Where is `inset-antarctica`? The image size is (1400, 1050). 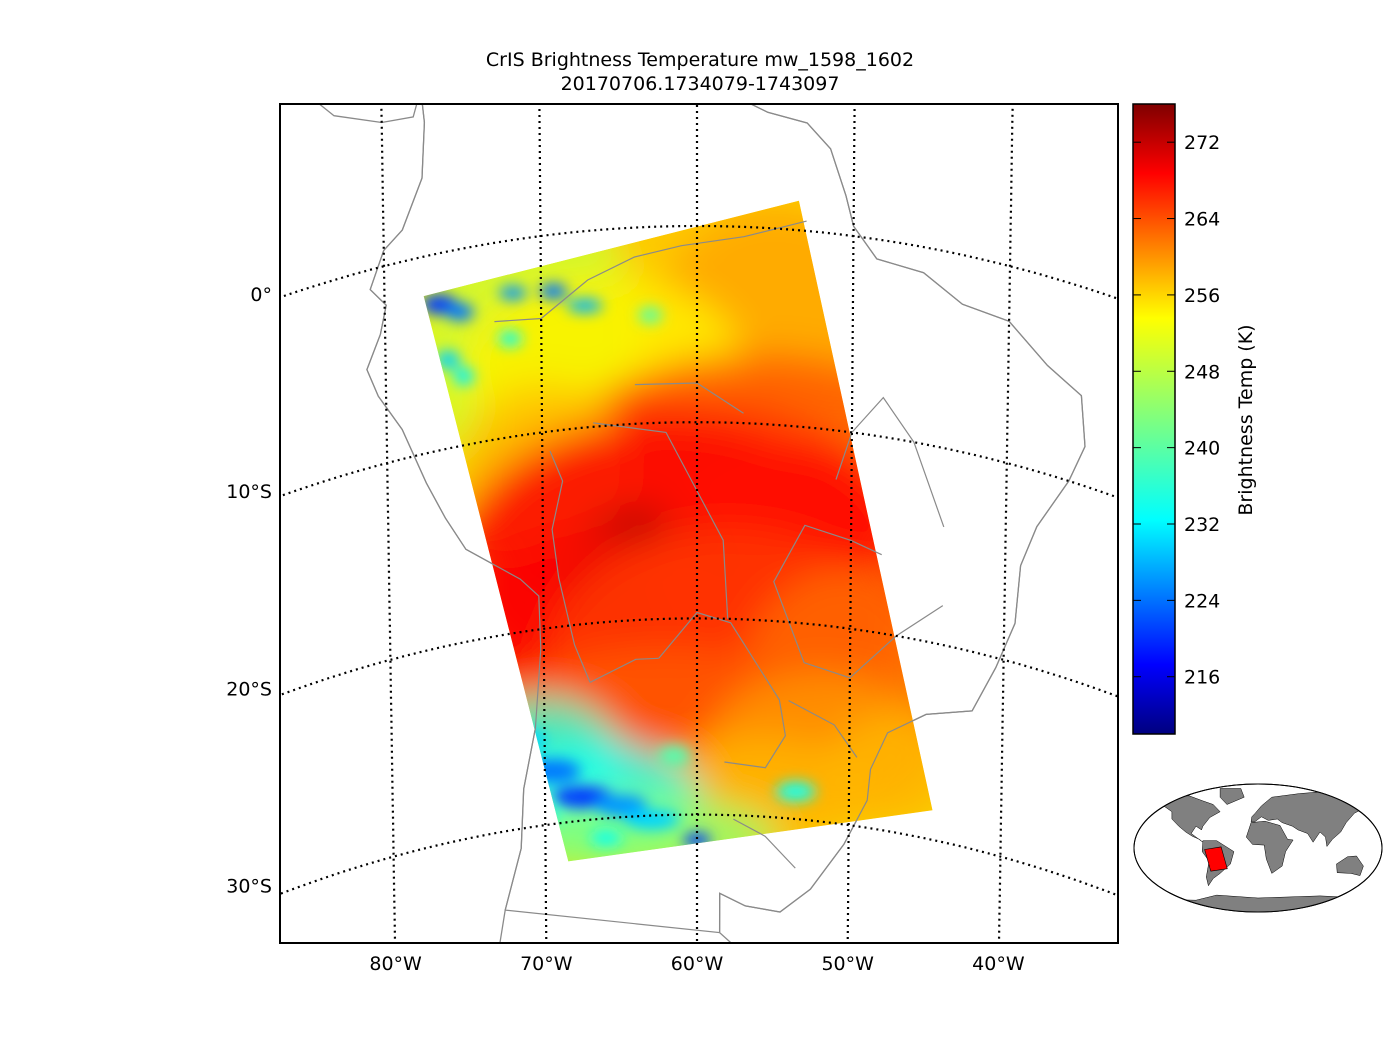
inset-antarctica is located at coordinates (1258, 903).